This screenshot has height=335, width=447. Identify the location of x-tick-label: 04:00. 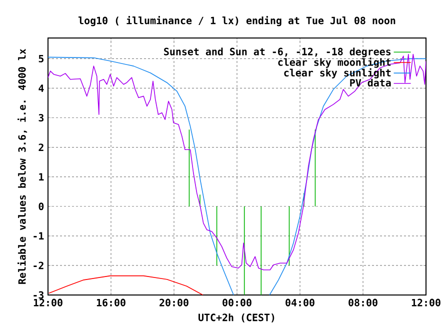
(300, 302).